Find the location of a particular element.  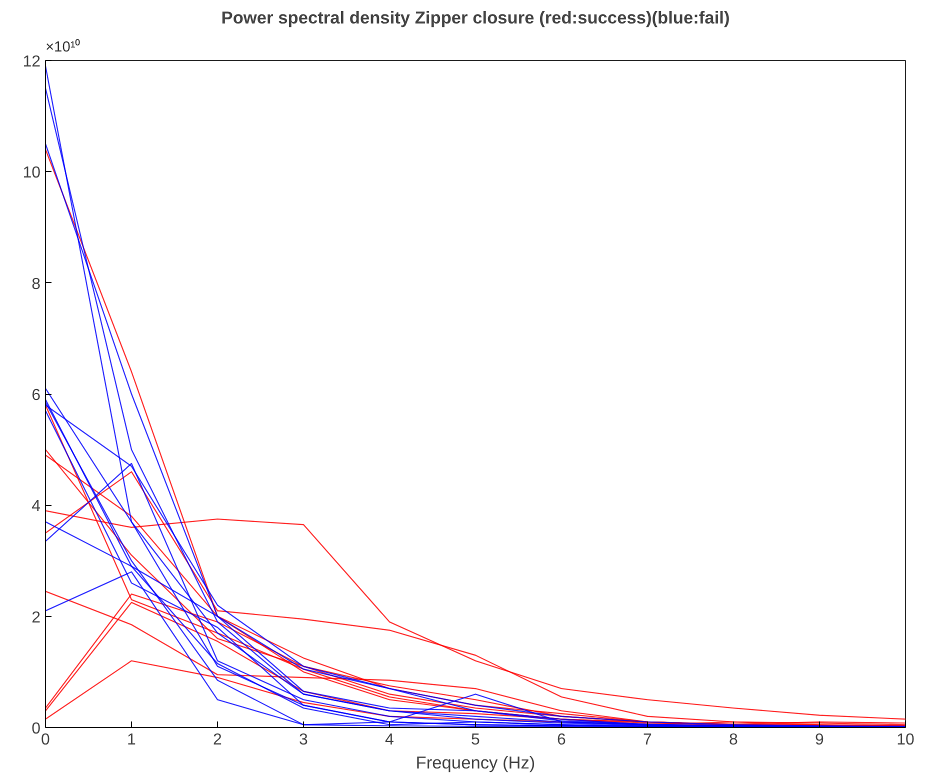

y-tick-label: 0 is located at coordinates (36, 729).